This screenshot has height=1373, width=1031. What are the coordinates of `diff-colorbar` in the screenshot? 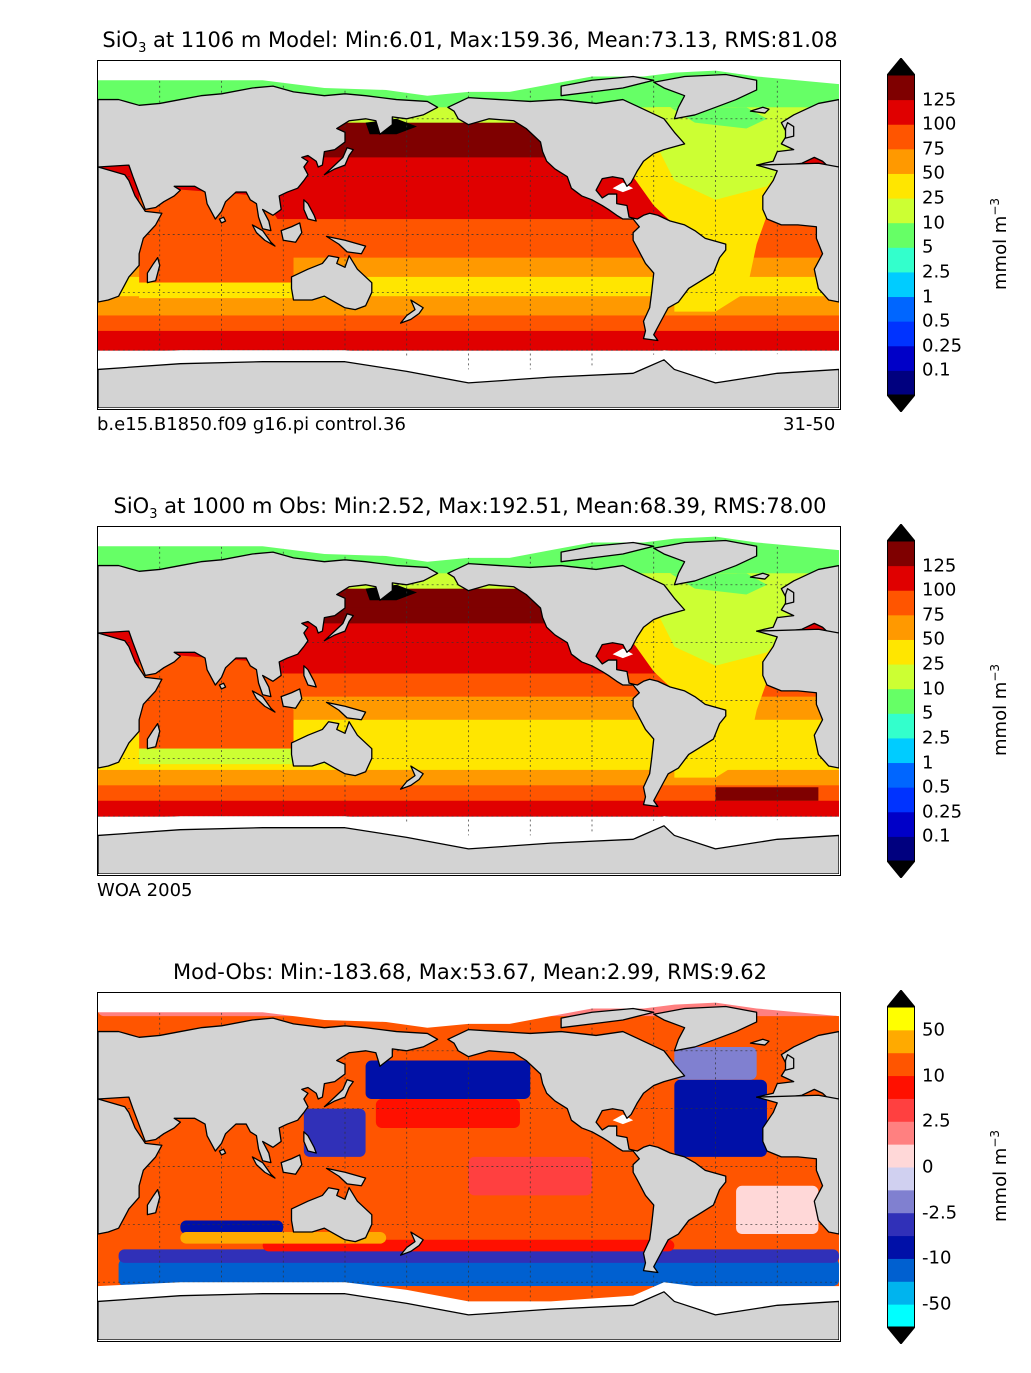 It's located at (901, 1167).